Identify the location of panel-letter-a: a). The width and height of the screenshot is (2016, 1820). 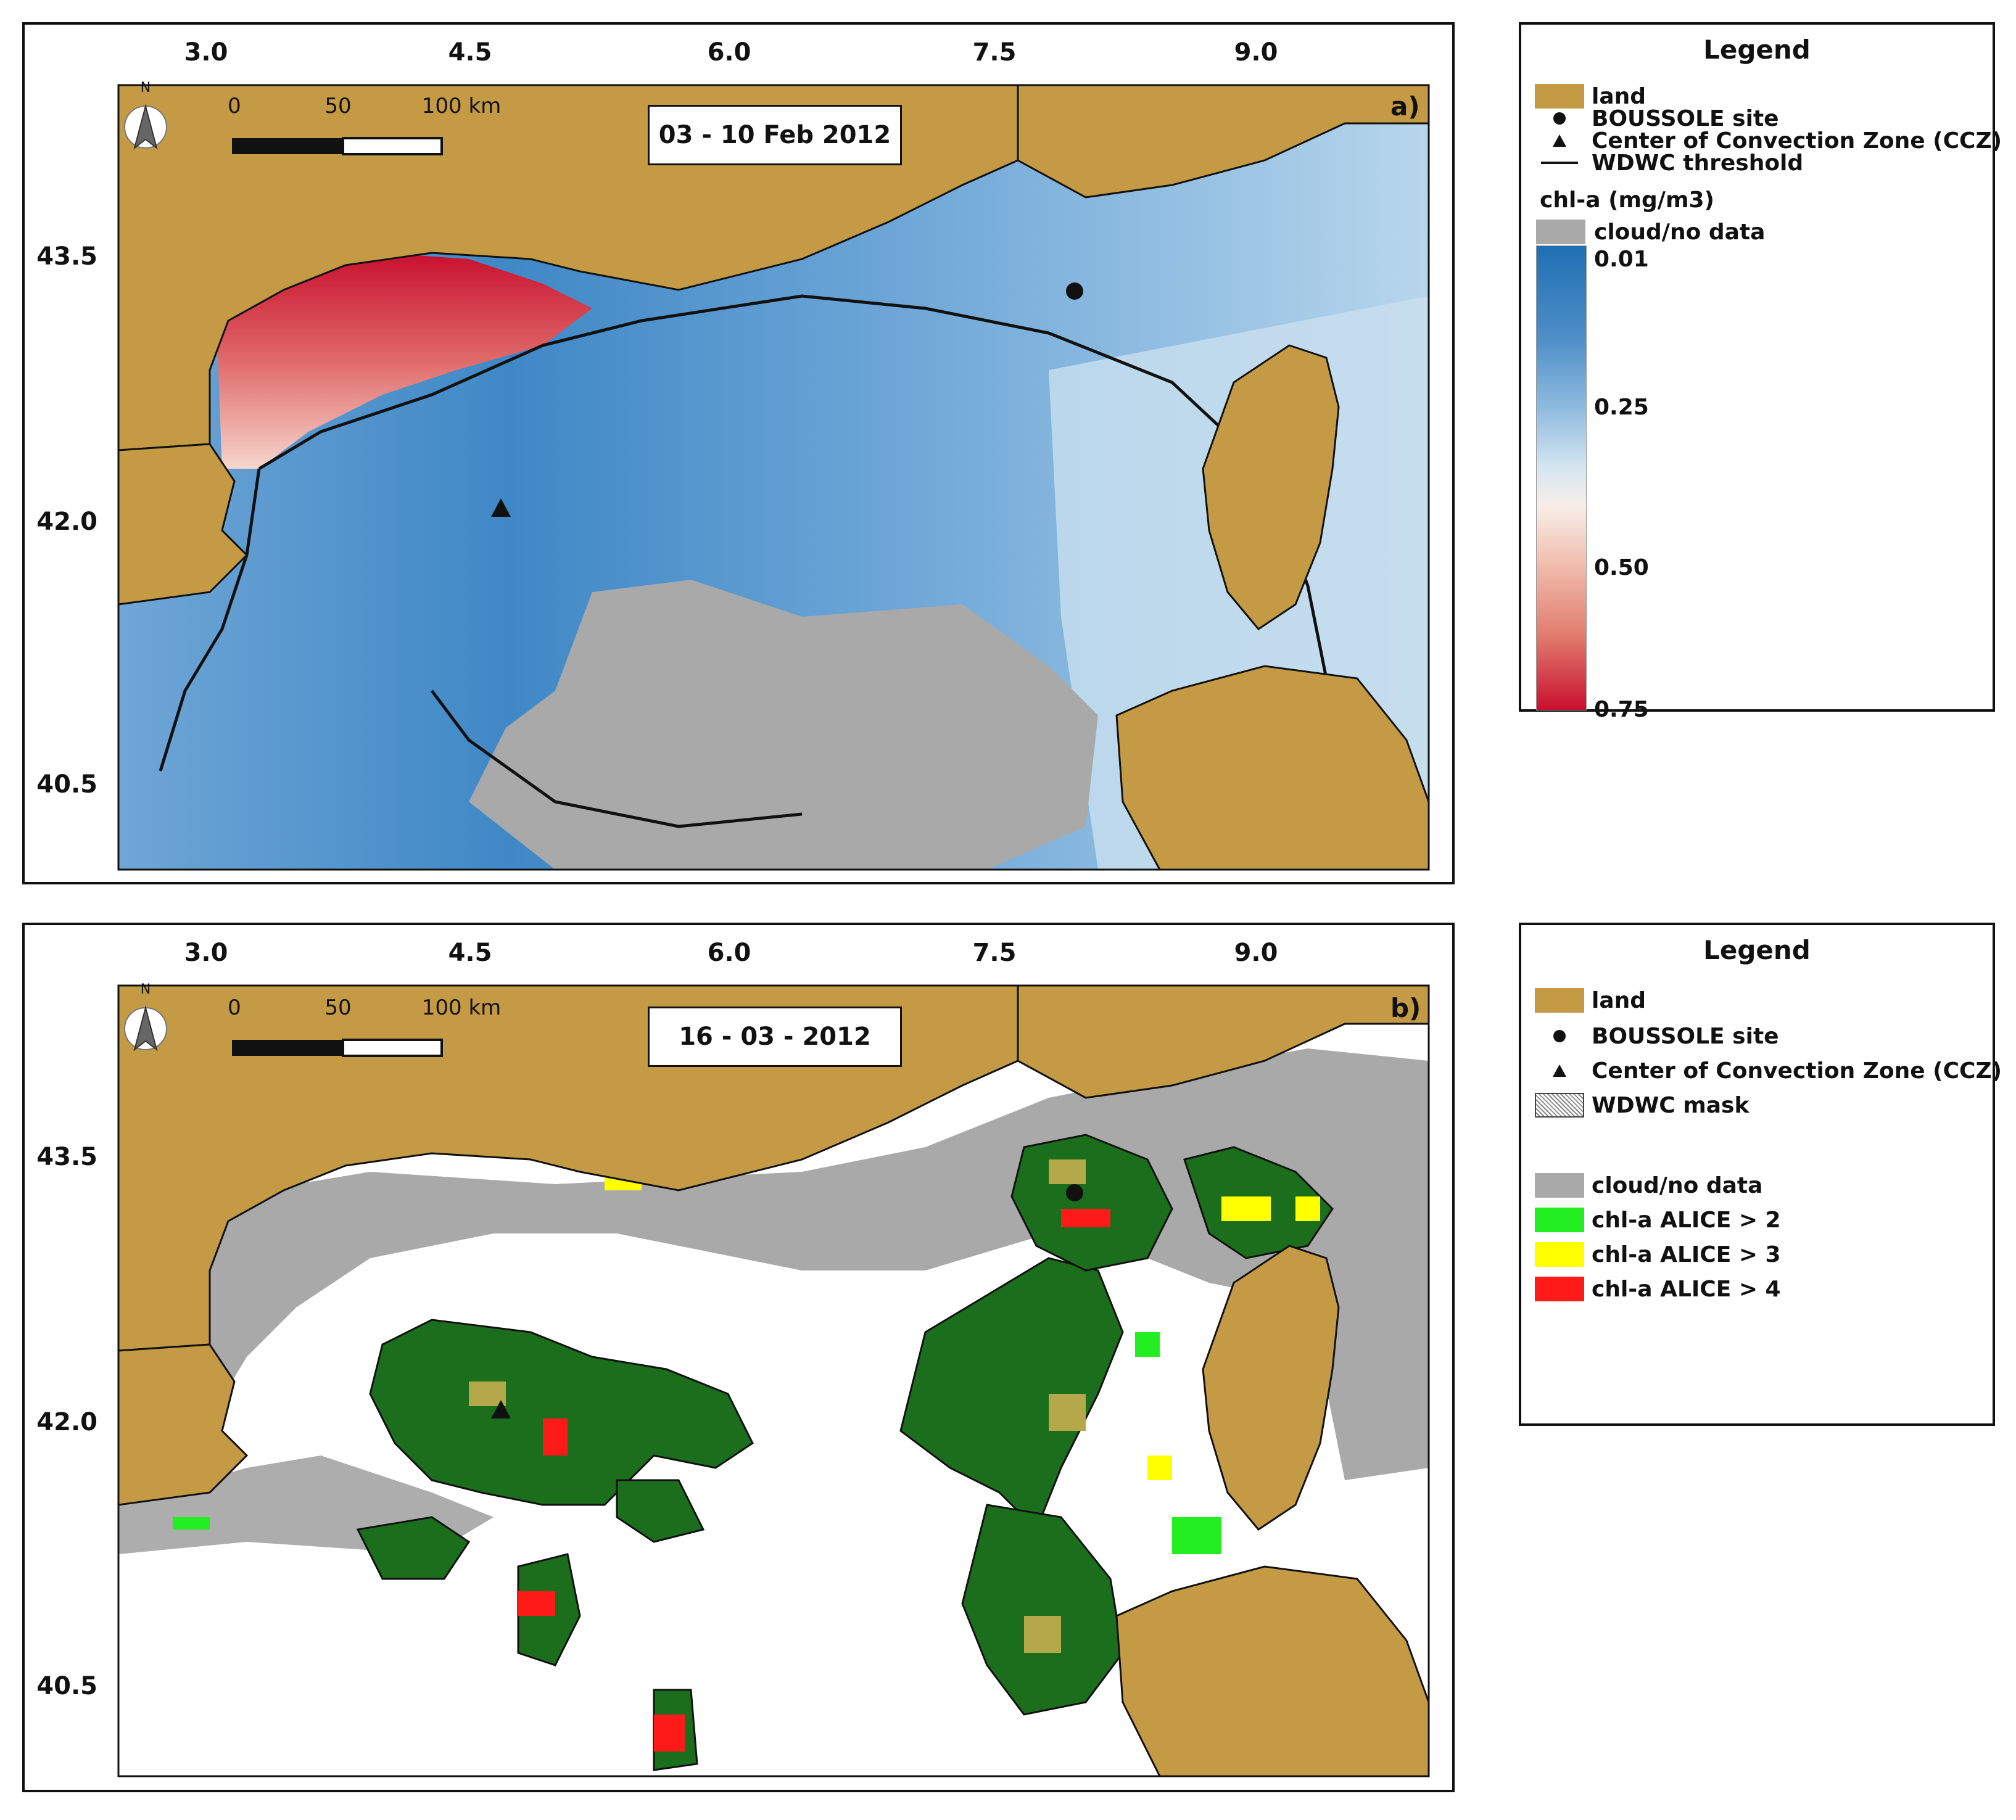
(1405, 106).